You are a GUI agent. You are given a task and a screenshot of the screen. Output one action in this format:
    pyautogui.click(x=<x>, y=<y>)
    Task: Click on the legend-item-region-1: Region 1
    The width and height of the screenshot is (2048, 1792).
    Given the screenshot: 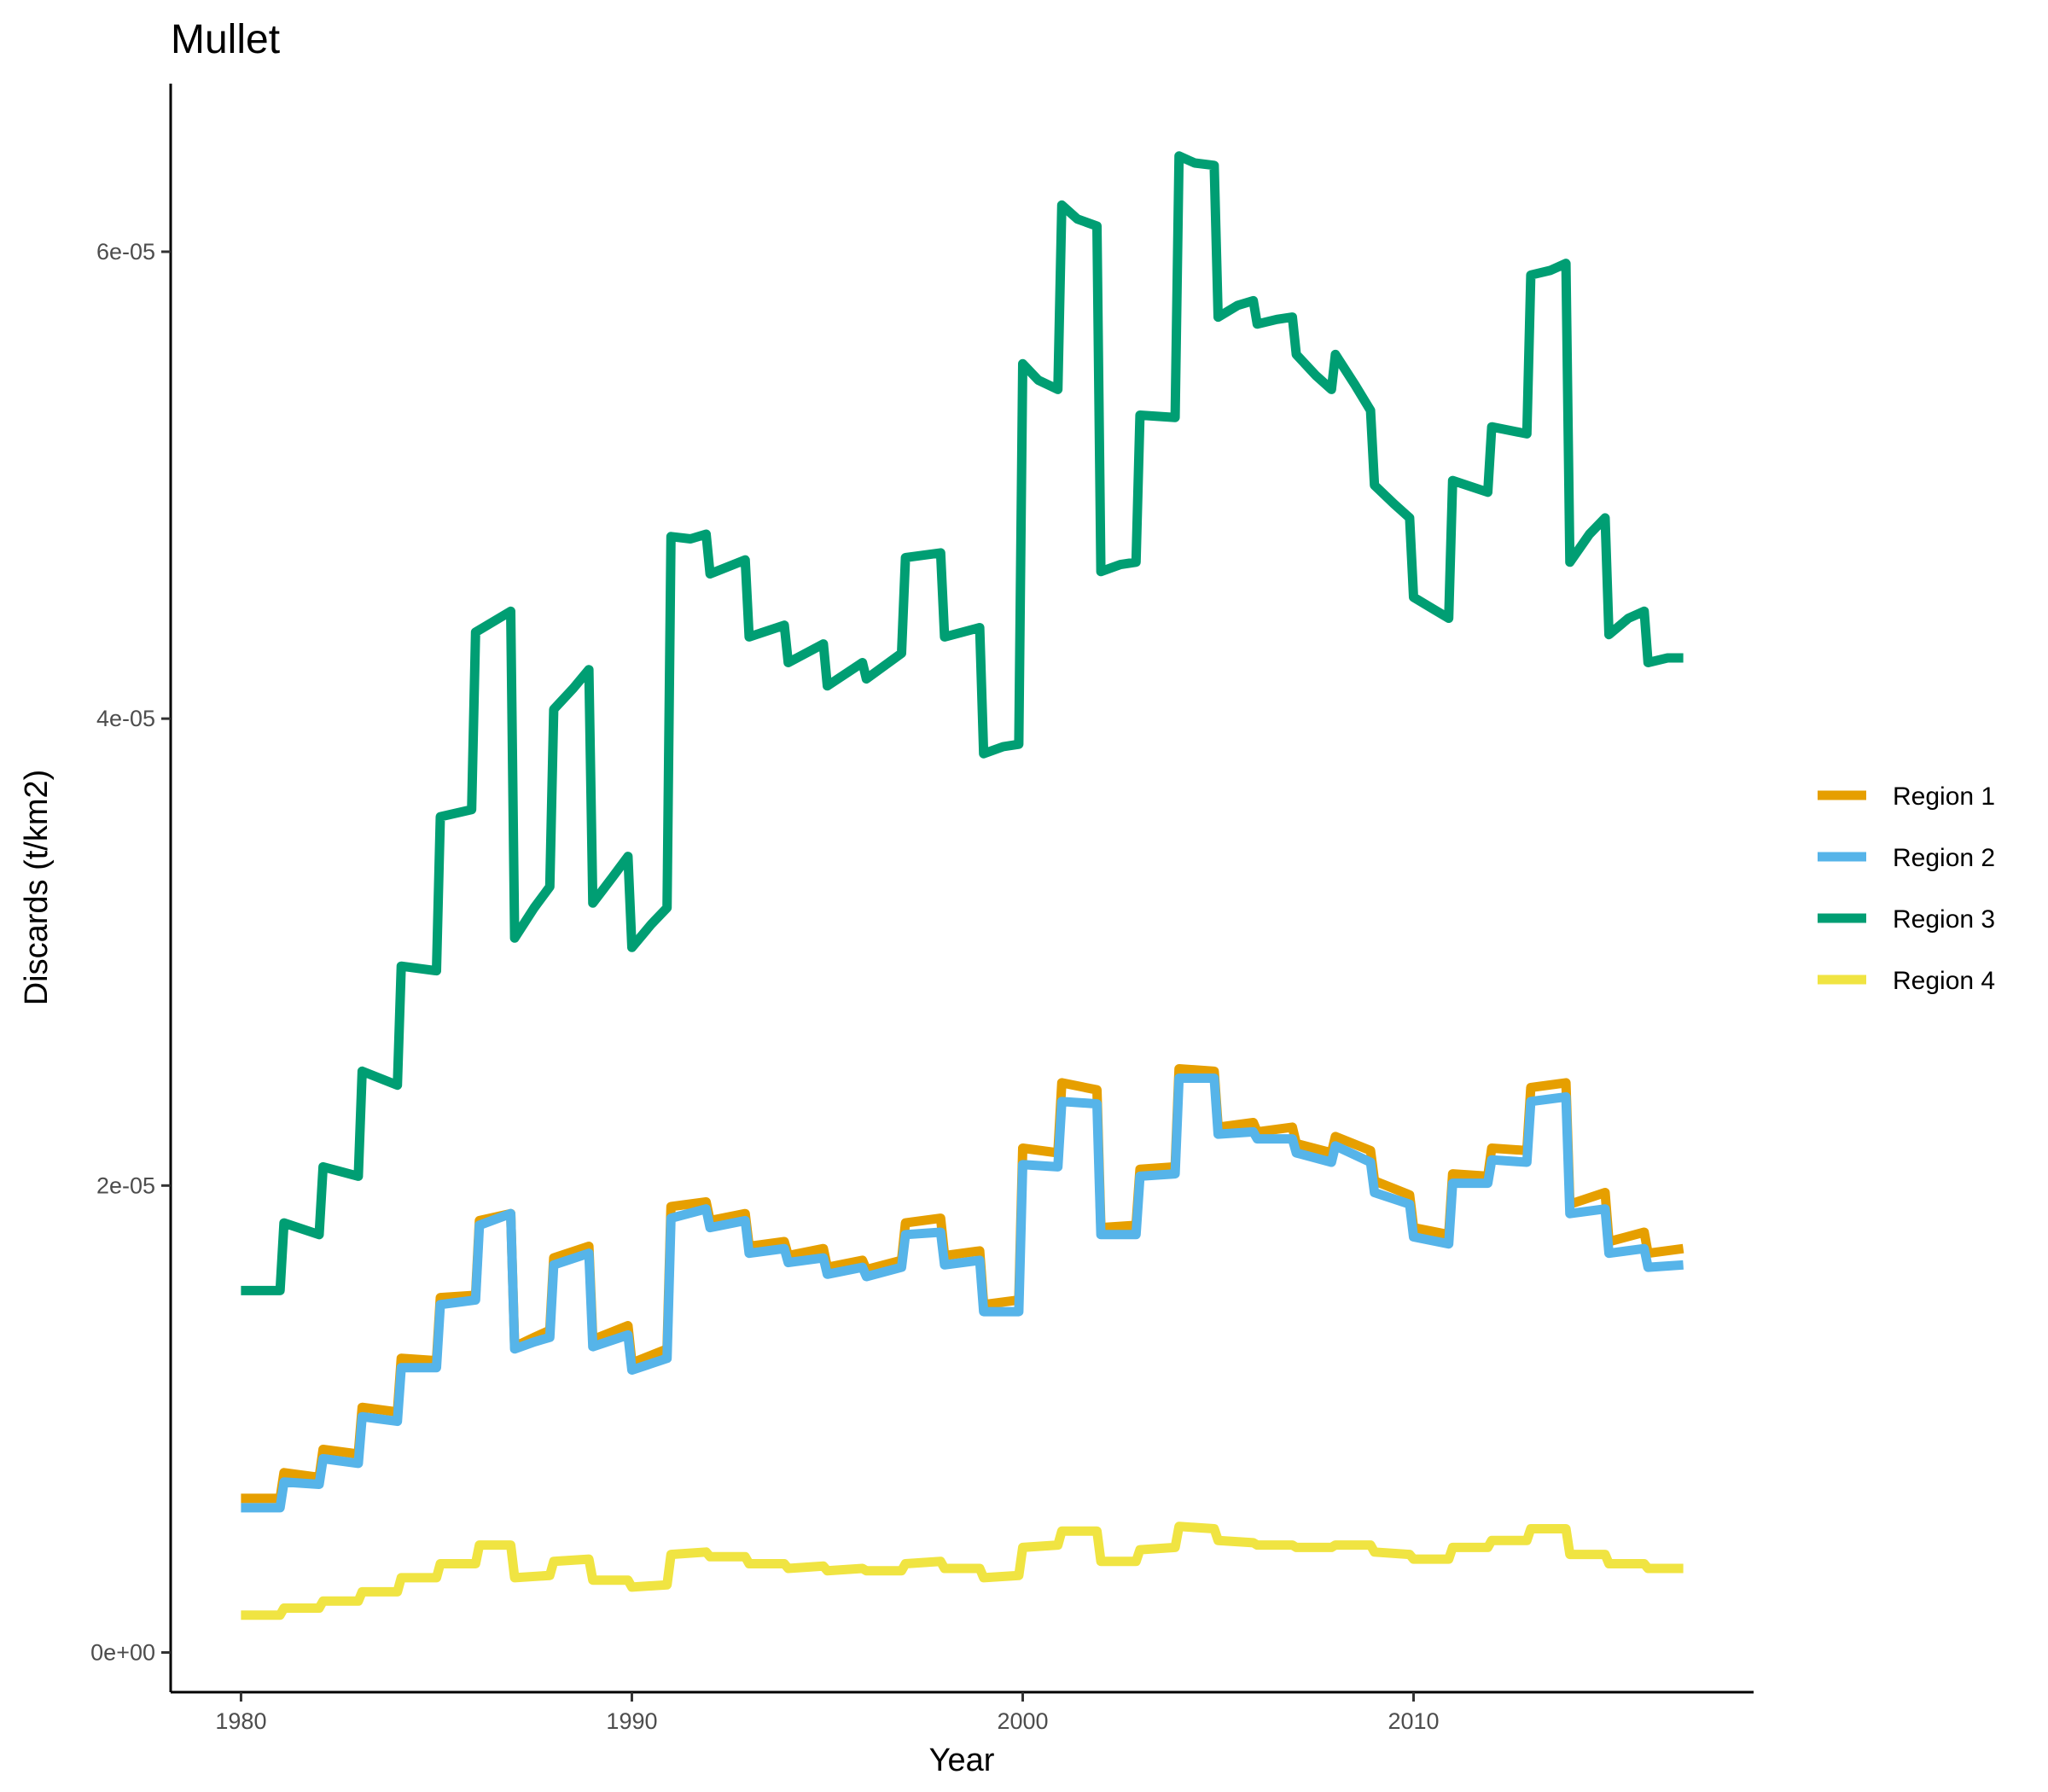 What is the action you would take?
    pyautogui.click(x=1907, y=797)
    